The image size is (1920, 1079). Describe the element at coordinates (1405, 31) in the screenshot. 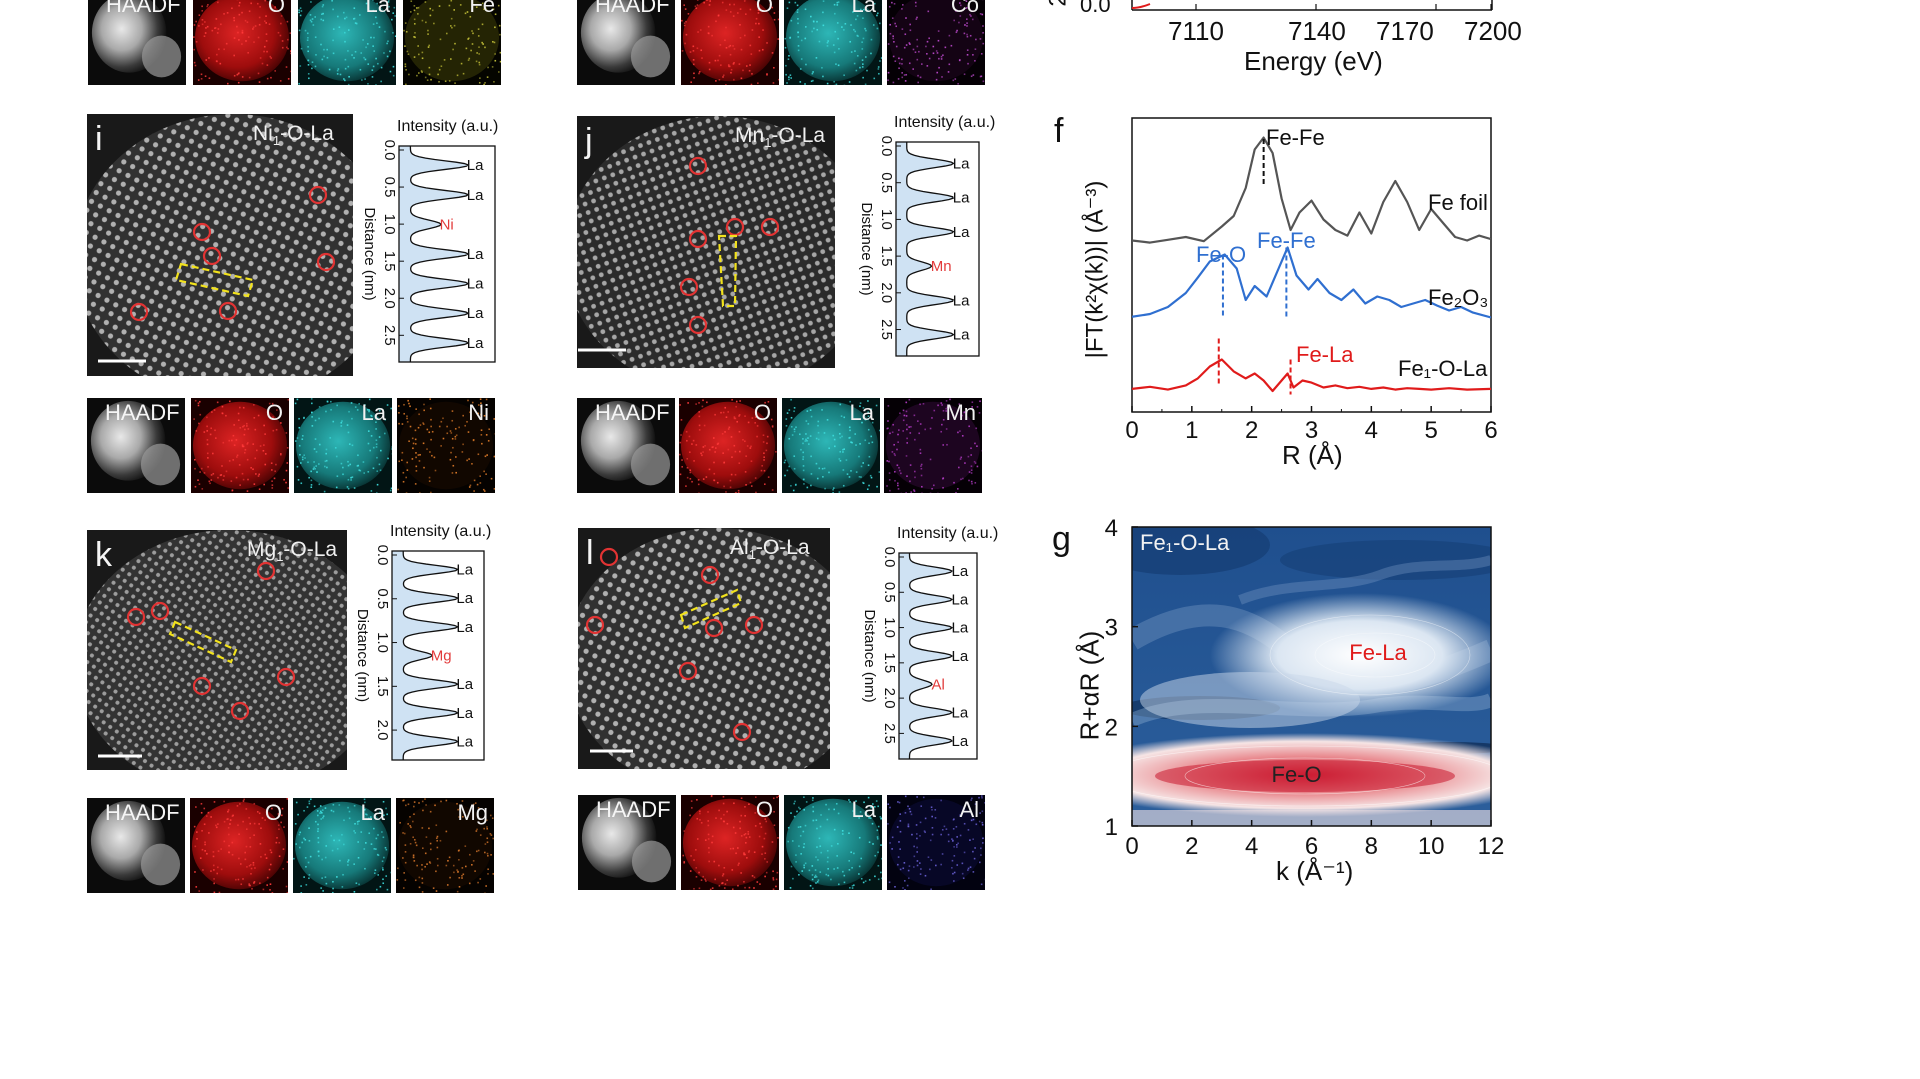

I see `panel-e-tick-3: 7170` at that location.